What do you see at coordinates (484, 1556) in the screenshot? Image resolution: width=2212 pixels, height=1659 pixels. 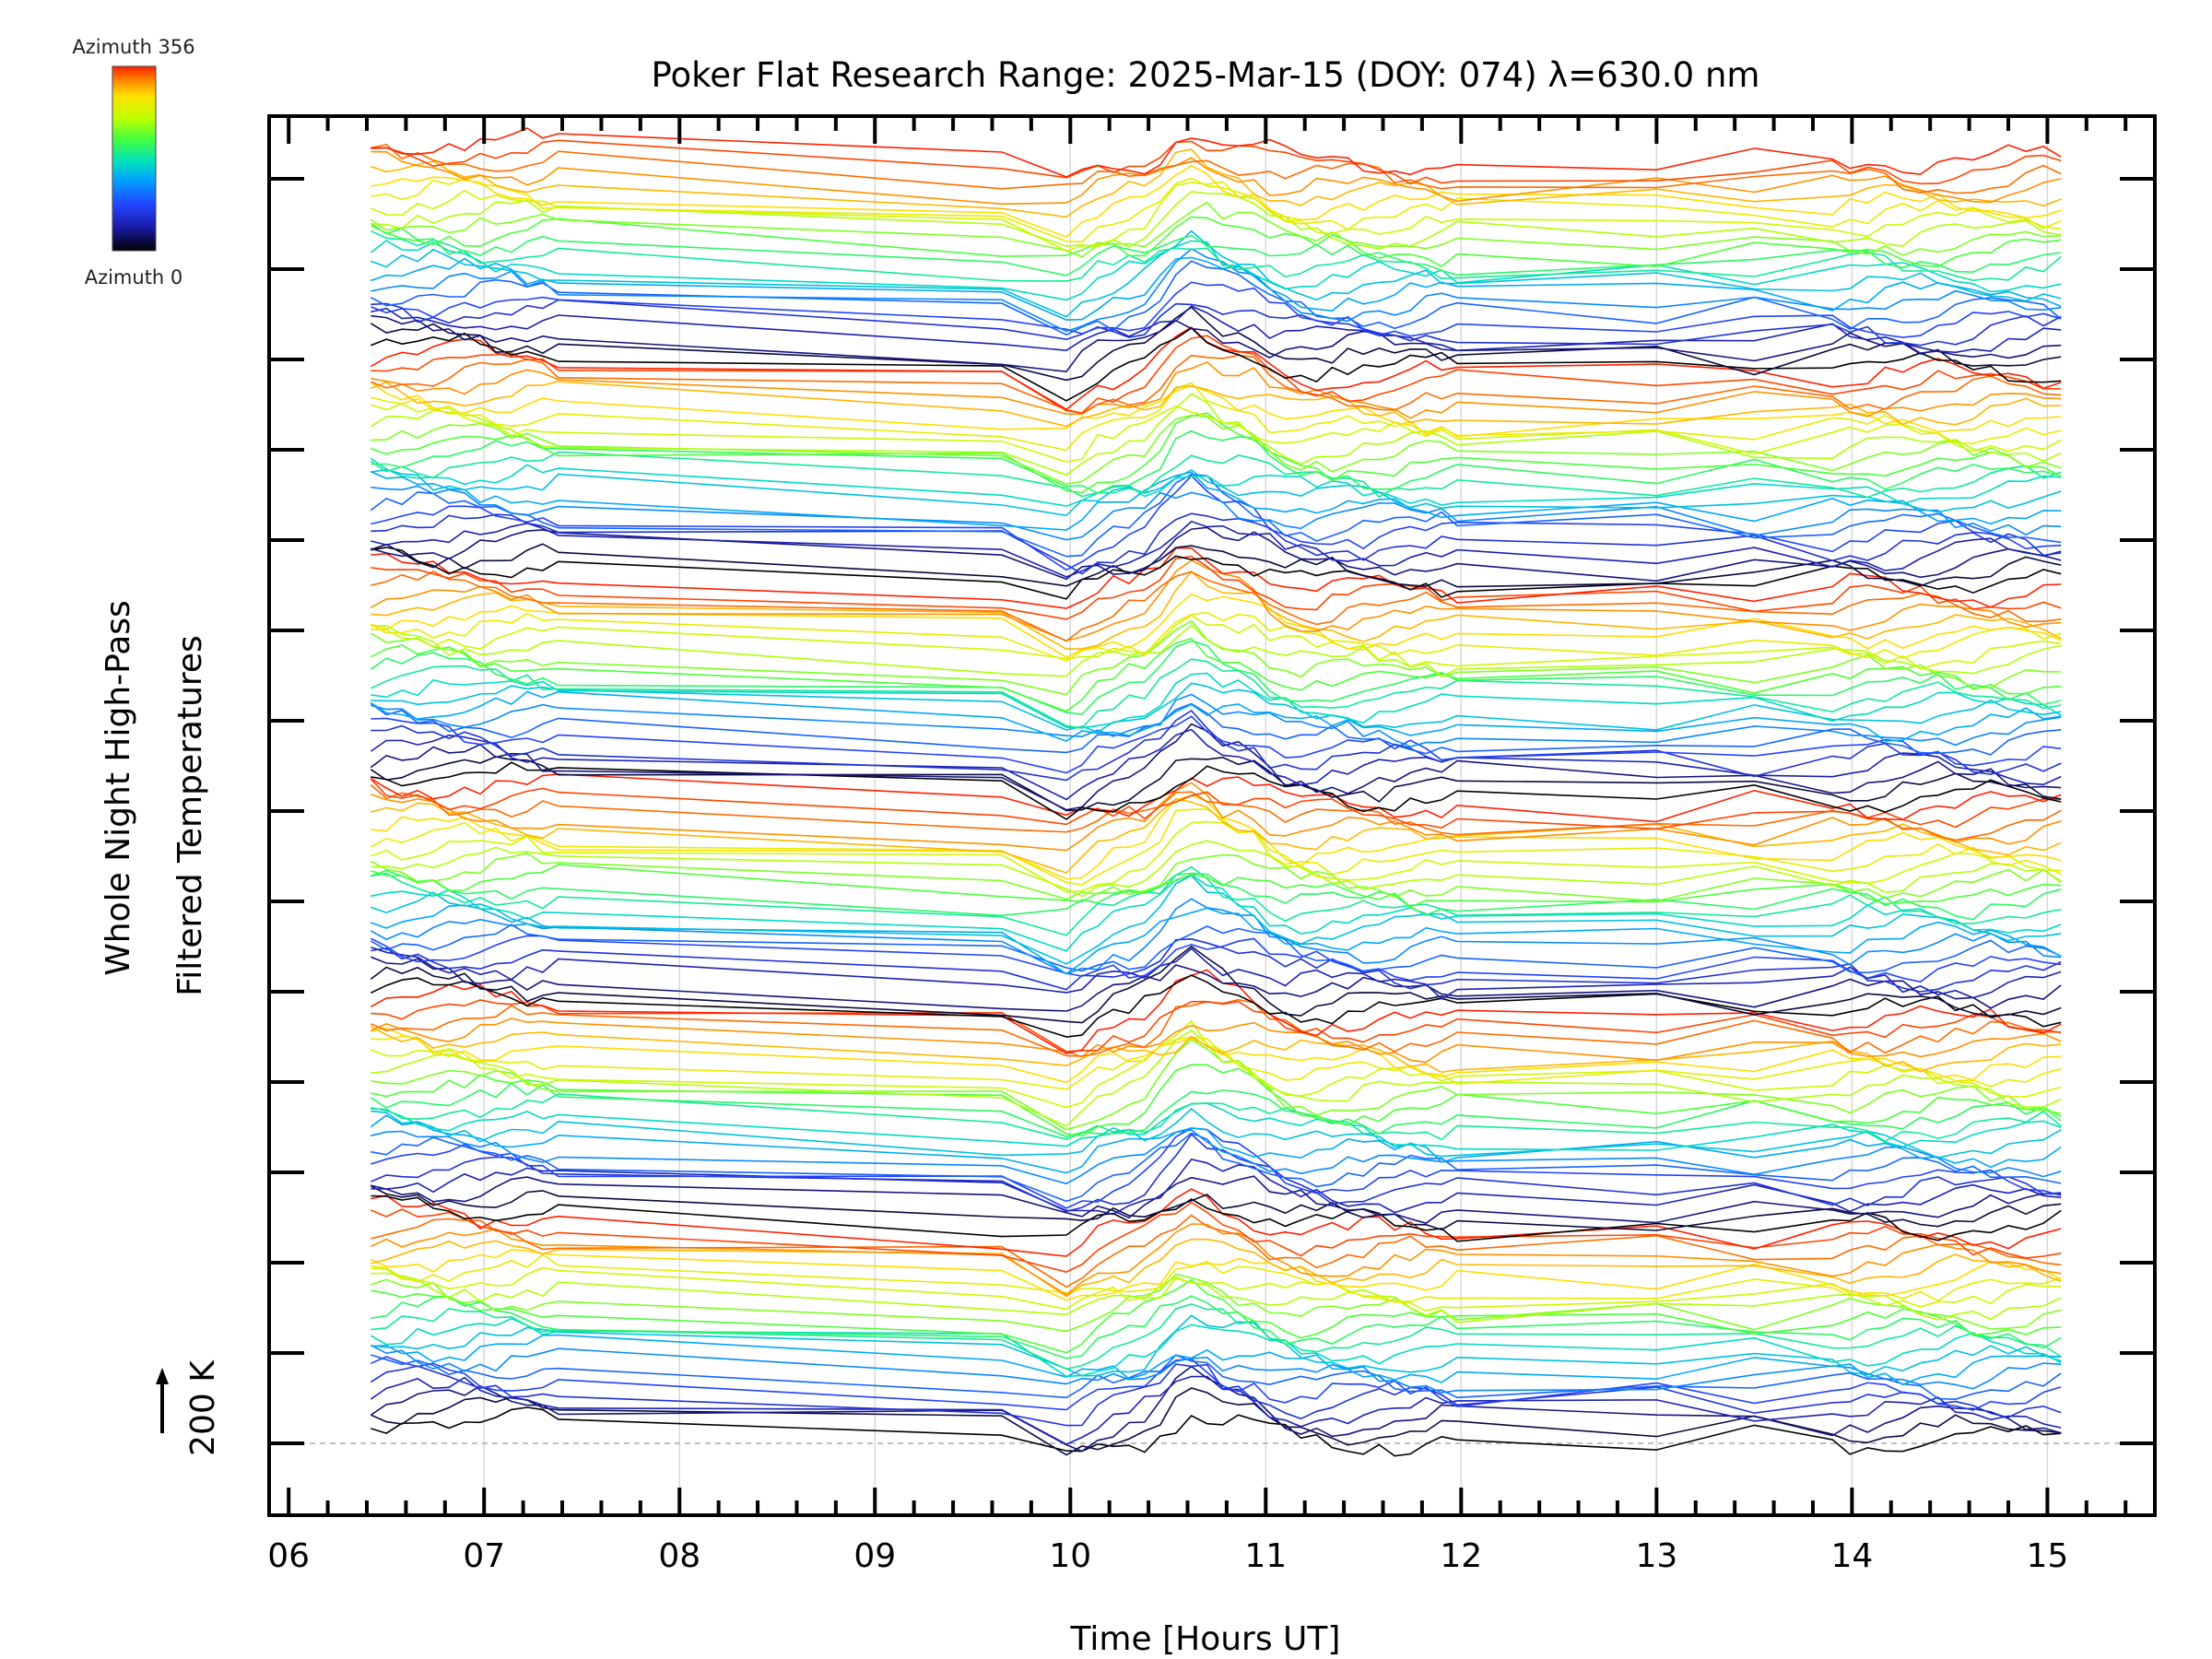 I see `x-tick-label: 07` at bounding box center [484, 1556].